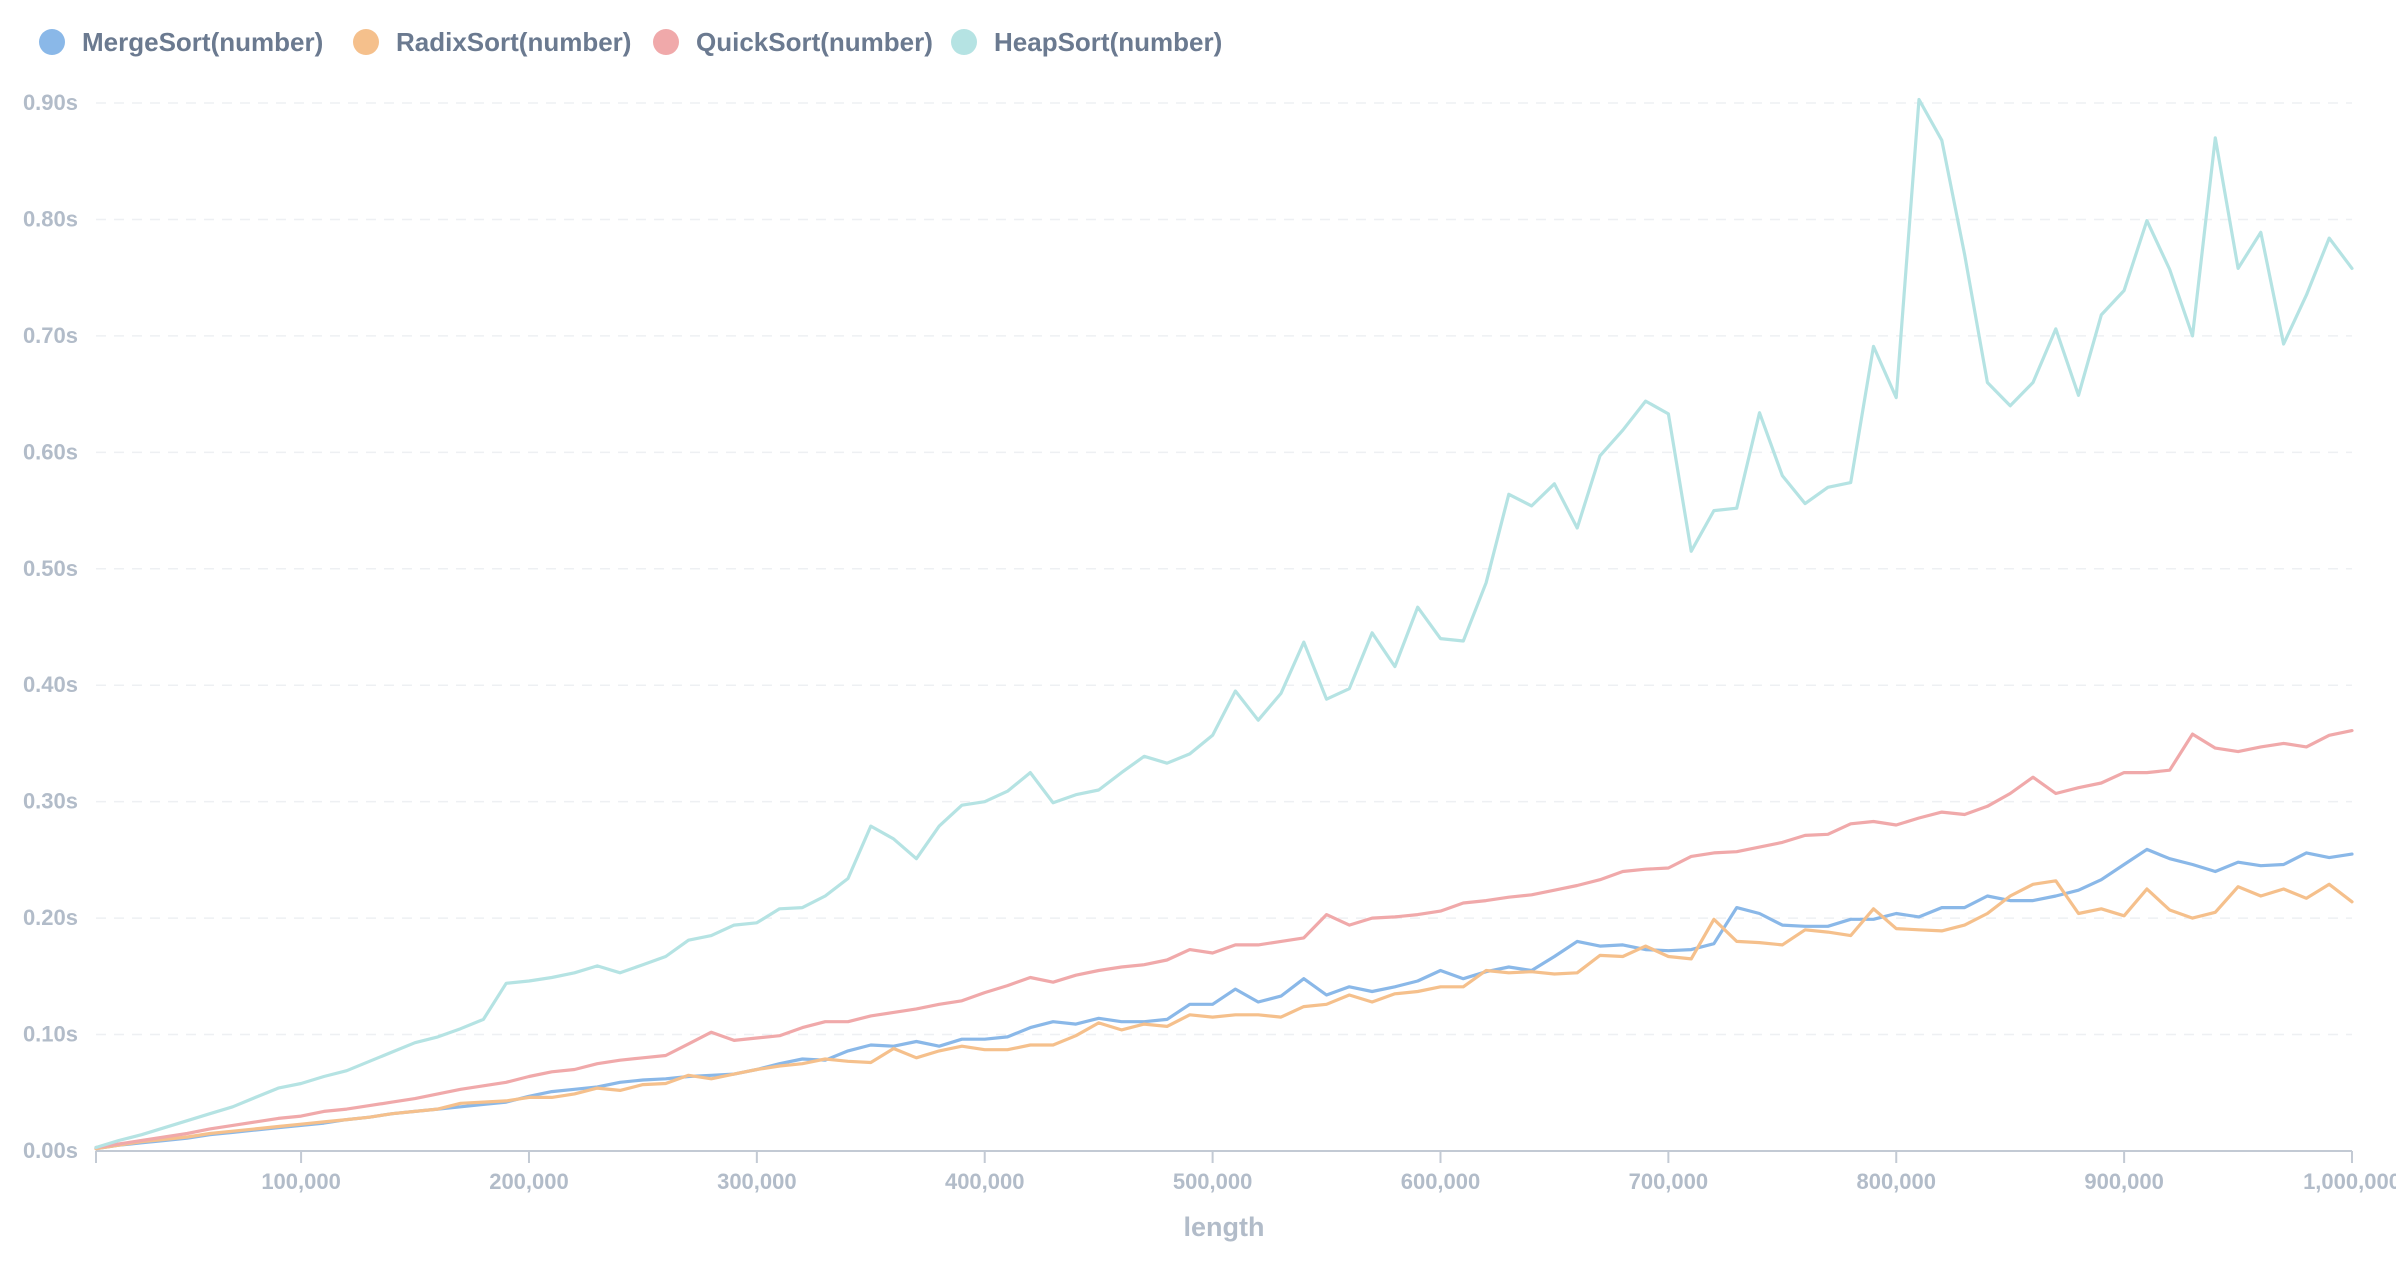  I want to click on y-tick-label: 0.90s, so click(50, 102).